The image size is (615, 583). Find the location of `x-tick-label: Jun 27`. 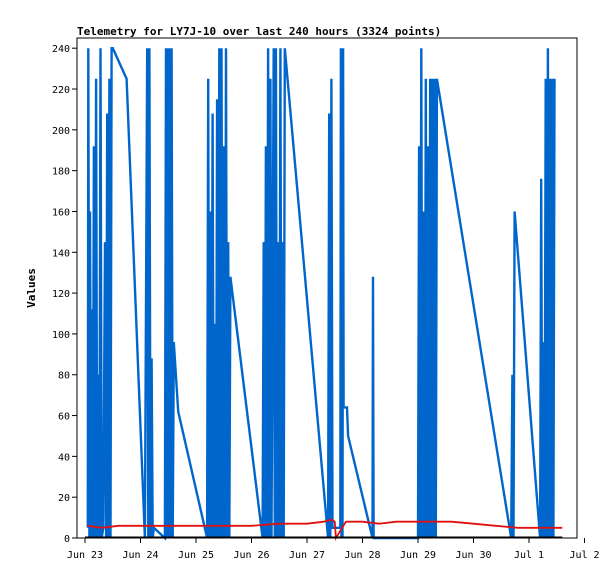

x-tick-label: Jun 27 is located at coordinates (307, 555).